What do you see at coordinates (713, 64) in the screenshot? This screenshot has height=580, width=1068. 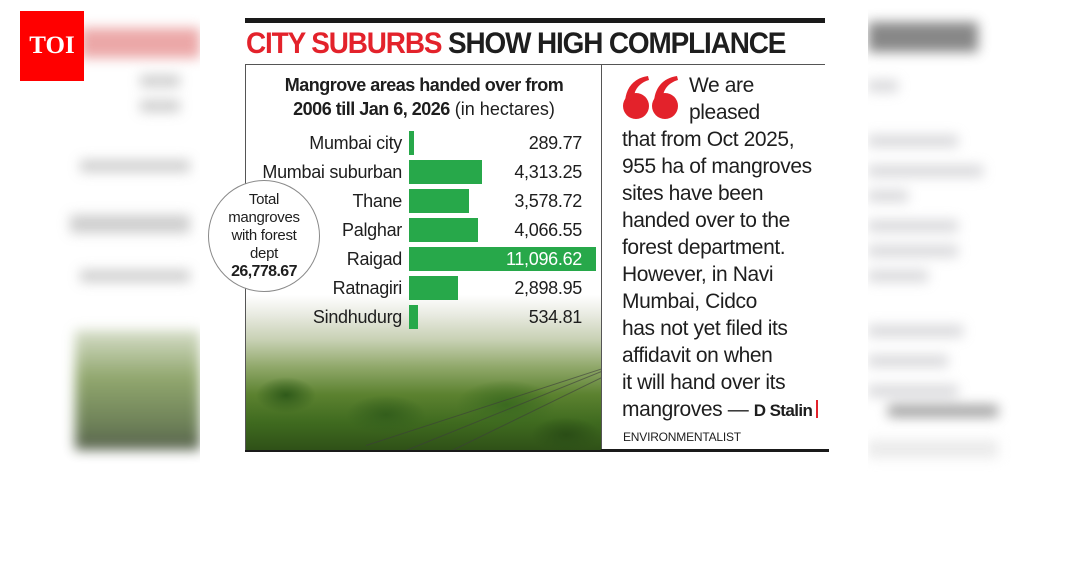 I see `top-divider-right` at bounding box center [713, 64].